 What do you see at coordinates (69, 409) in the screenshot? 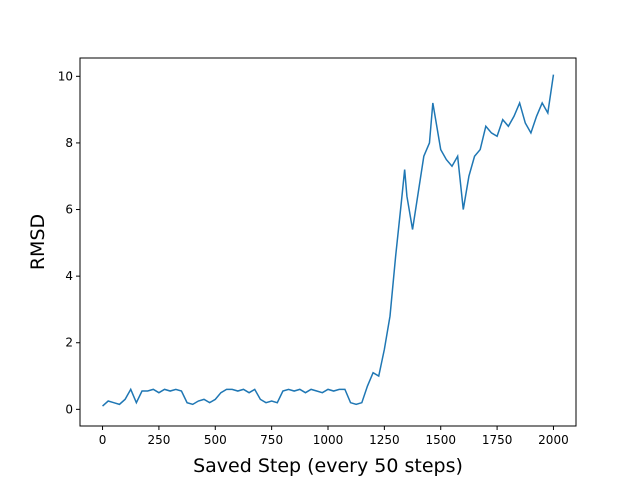
I see `y-tick-label: 0` at bounding box center [69, 409].